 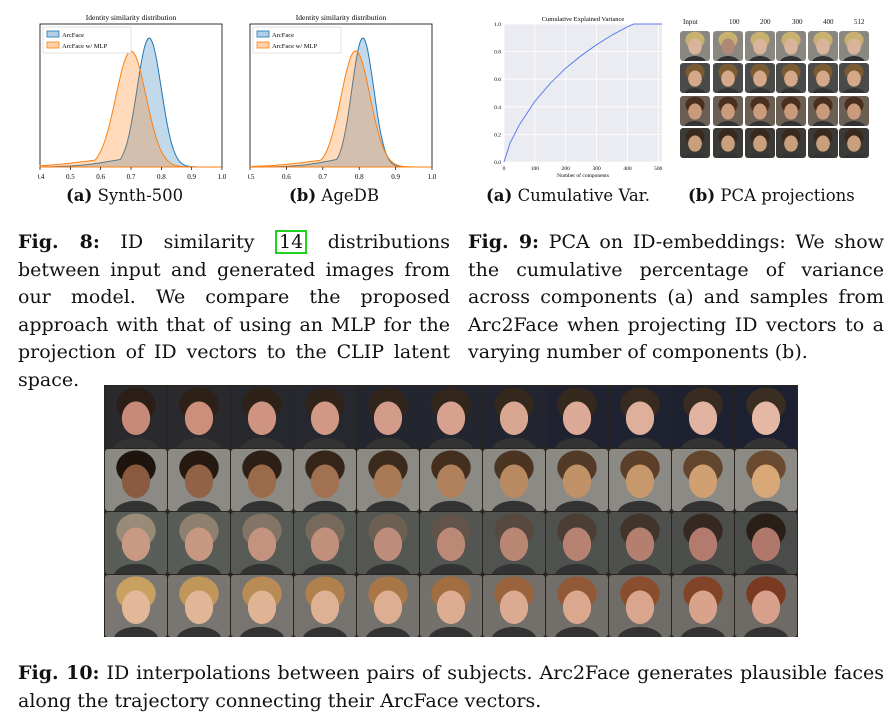 I want to click on fig8b-xtick-label: 0.6, so click(x=286, y=177).